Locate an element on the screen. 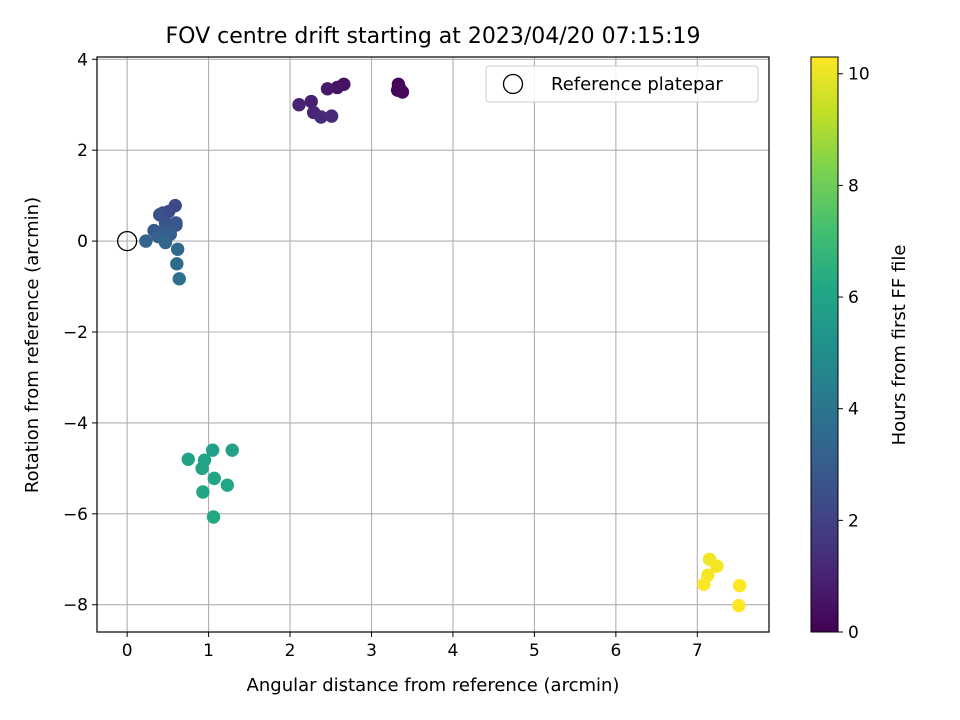 The width and height of the screenshot is (960, 720). x-axis-label: Angular distance from reference (arcmin) is located at coordinates (433, 685).